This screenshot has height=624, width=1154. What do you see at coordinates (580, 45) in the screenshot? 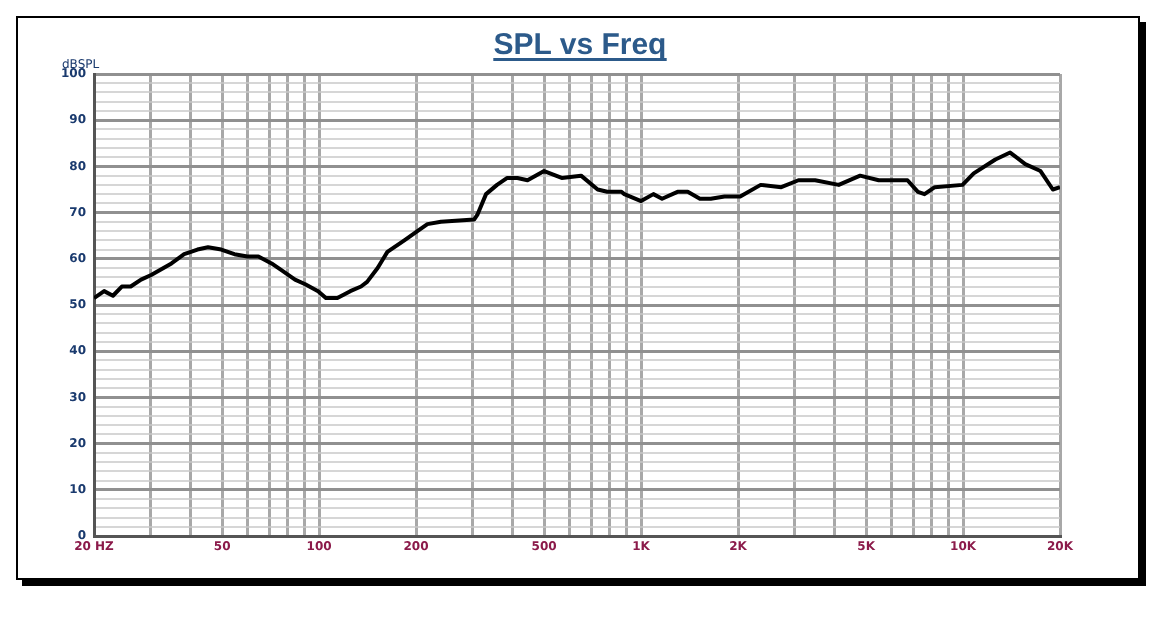
I see `chart-title: SPL vs Freq` at bounding box center [580, 45].